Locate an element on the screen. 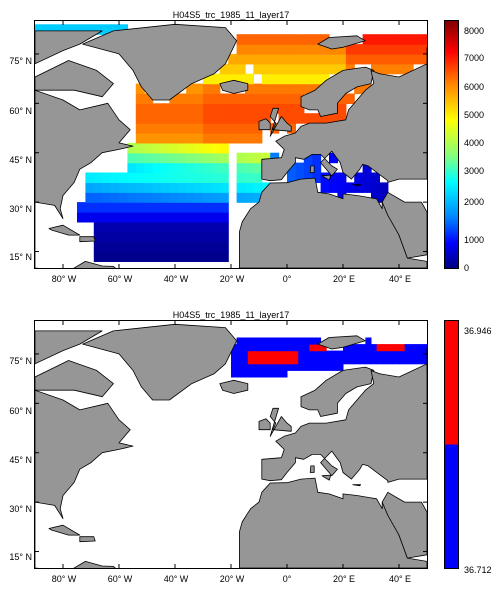 This screenshot has height=600, width=500. colorbar is located at coordinates (451, 444).